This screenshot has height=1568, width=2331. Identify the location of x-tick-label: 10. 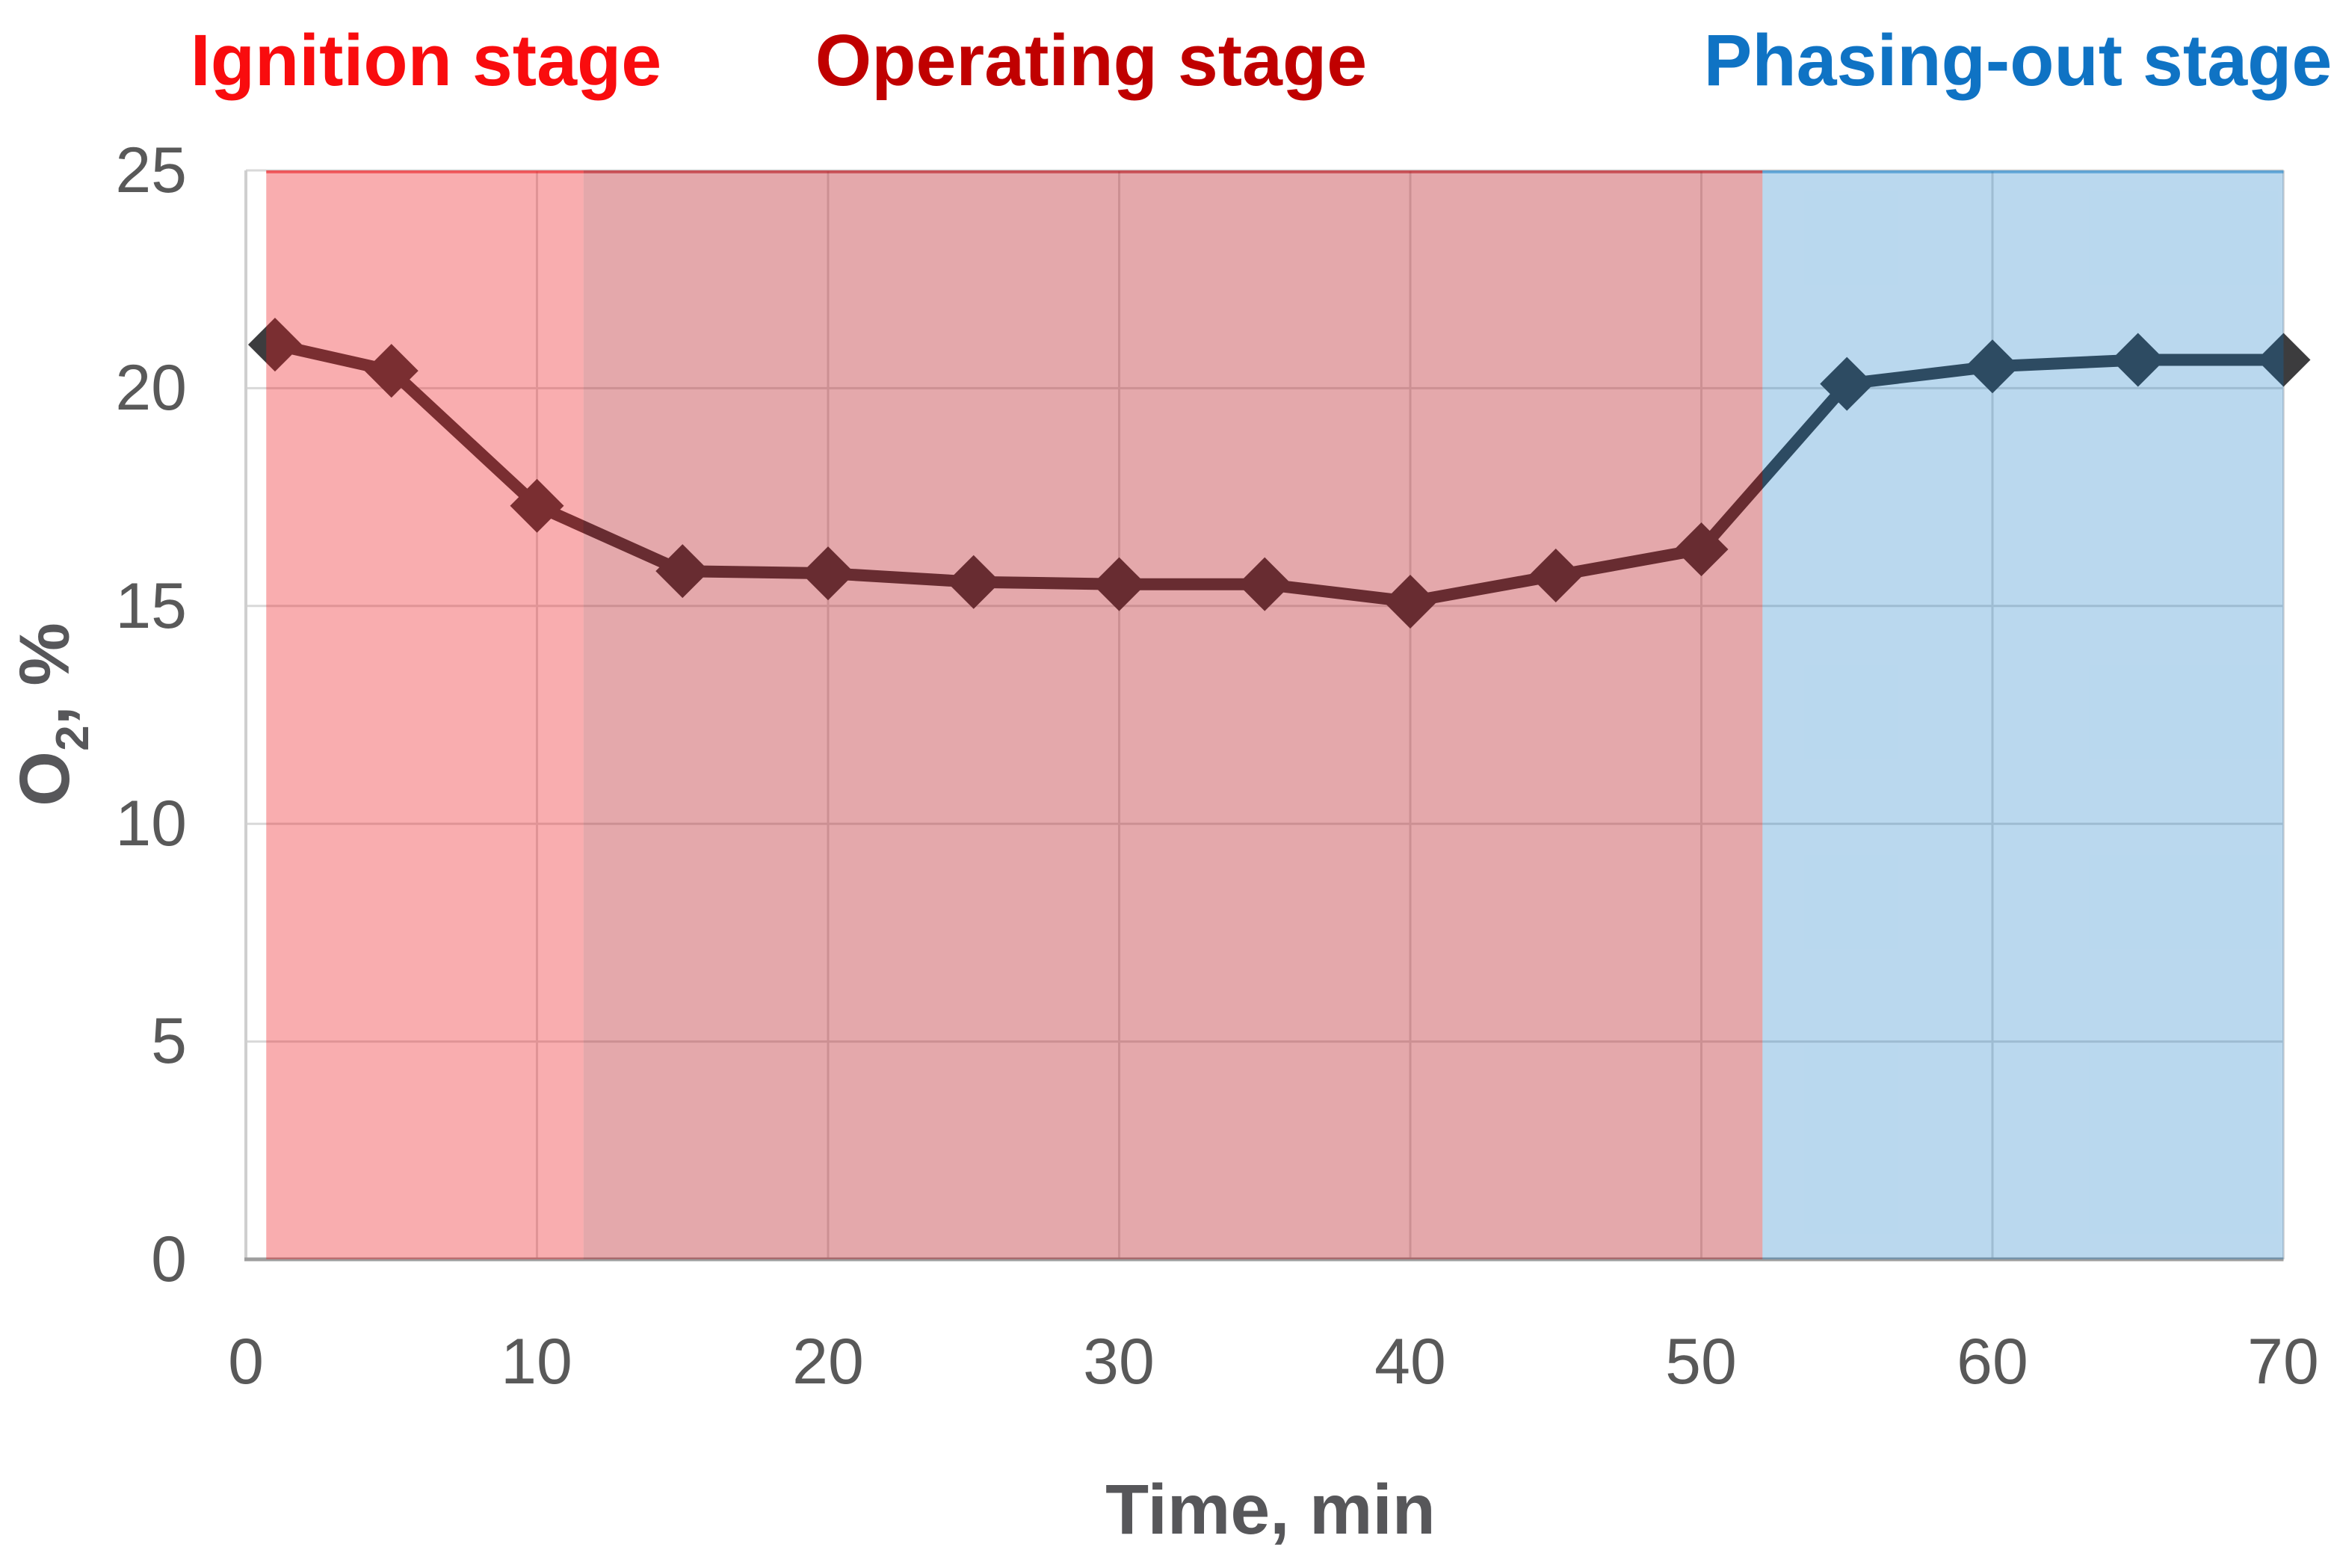
(536, 1362).